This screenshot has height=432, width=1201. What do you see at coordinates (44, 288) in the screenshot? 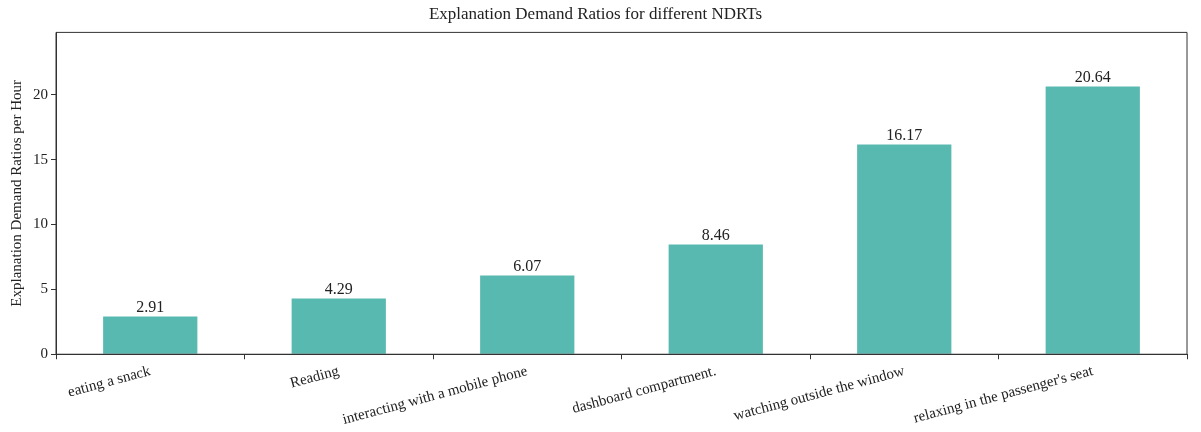
I see `y-tick-label: 5` at bounding box center [44, 288].